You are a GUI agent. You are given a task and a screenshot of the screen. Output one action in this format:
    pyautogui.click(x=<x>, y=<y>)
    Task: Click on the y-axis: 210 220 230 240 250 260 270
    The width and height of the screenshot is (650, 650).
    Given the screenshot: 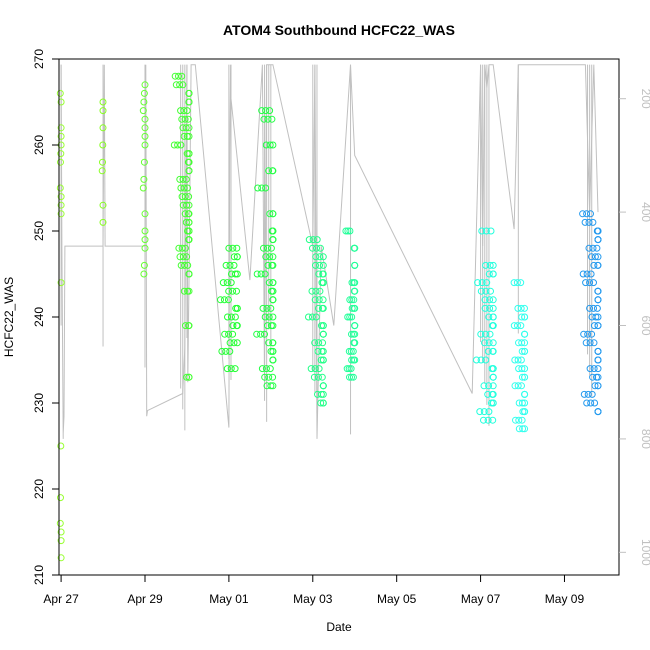 What is the action you would take?
    pyautogui.click(x=45, y=317)
    